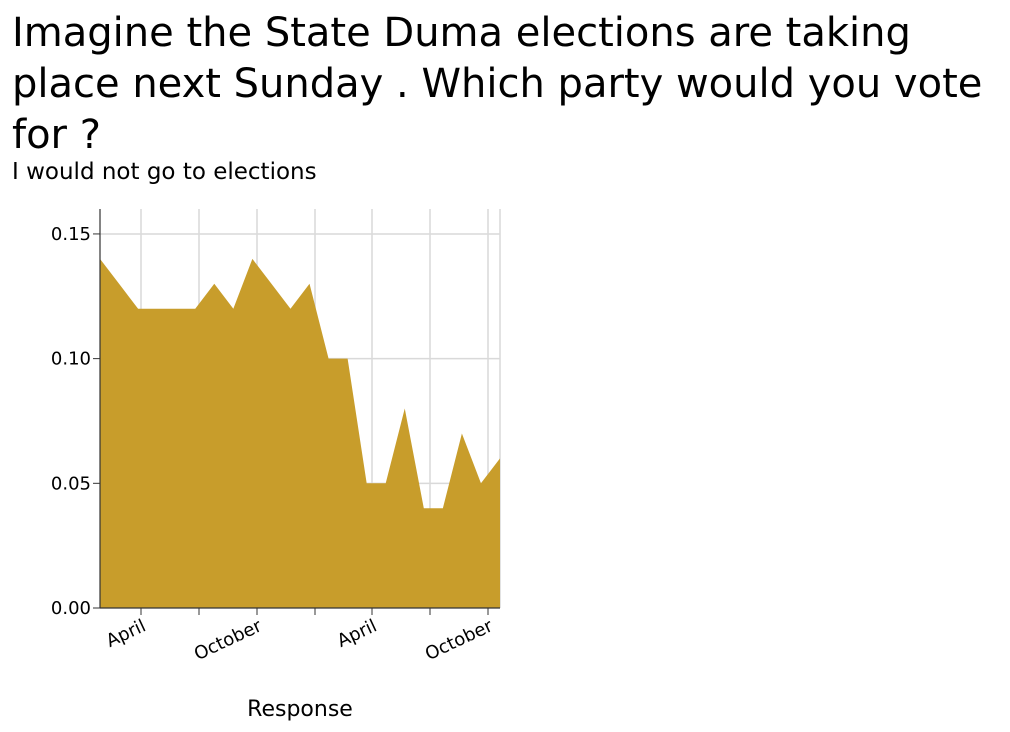  Describe the element at coordinates (75, 421) in the screenshot. I see `y-axis-ticks: 0.00 0.05 0.10 0.15` at that location.